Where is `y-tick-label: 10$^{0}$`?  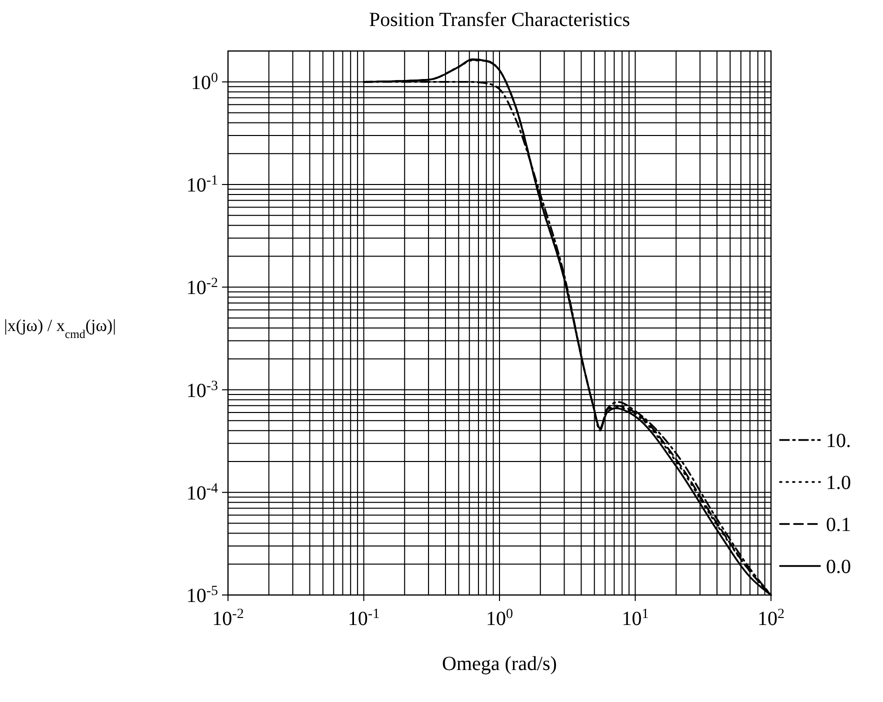
y-tick-label: 10$^{0}$ is located at coordinates (204, 82).